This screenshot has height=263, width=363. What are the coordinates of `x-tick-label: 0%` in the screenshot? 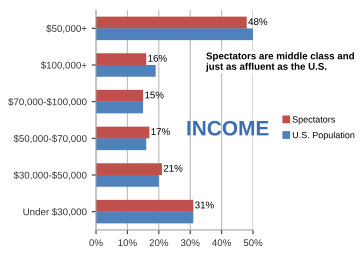 It's located at (96, 242).